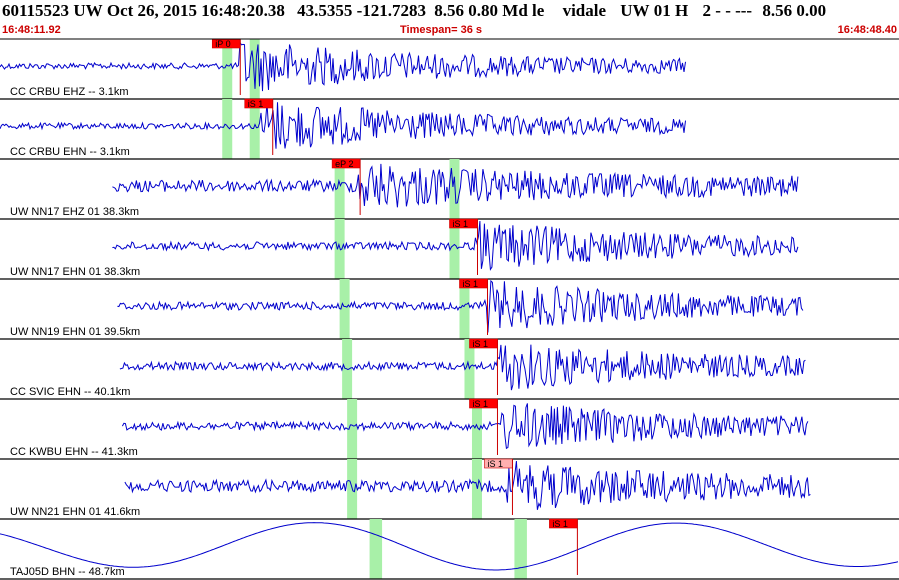  I want to click on event-depth: 8.56, so click(449, 10).